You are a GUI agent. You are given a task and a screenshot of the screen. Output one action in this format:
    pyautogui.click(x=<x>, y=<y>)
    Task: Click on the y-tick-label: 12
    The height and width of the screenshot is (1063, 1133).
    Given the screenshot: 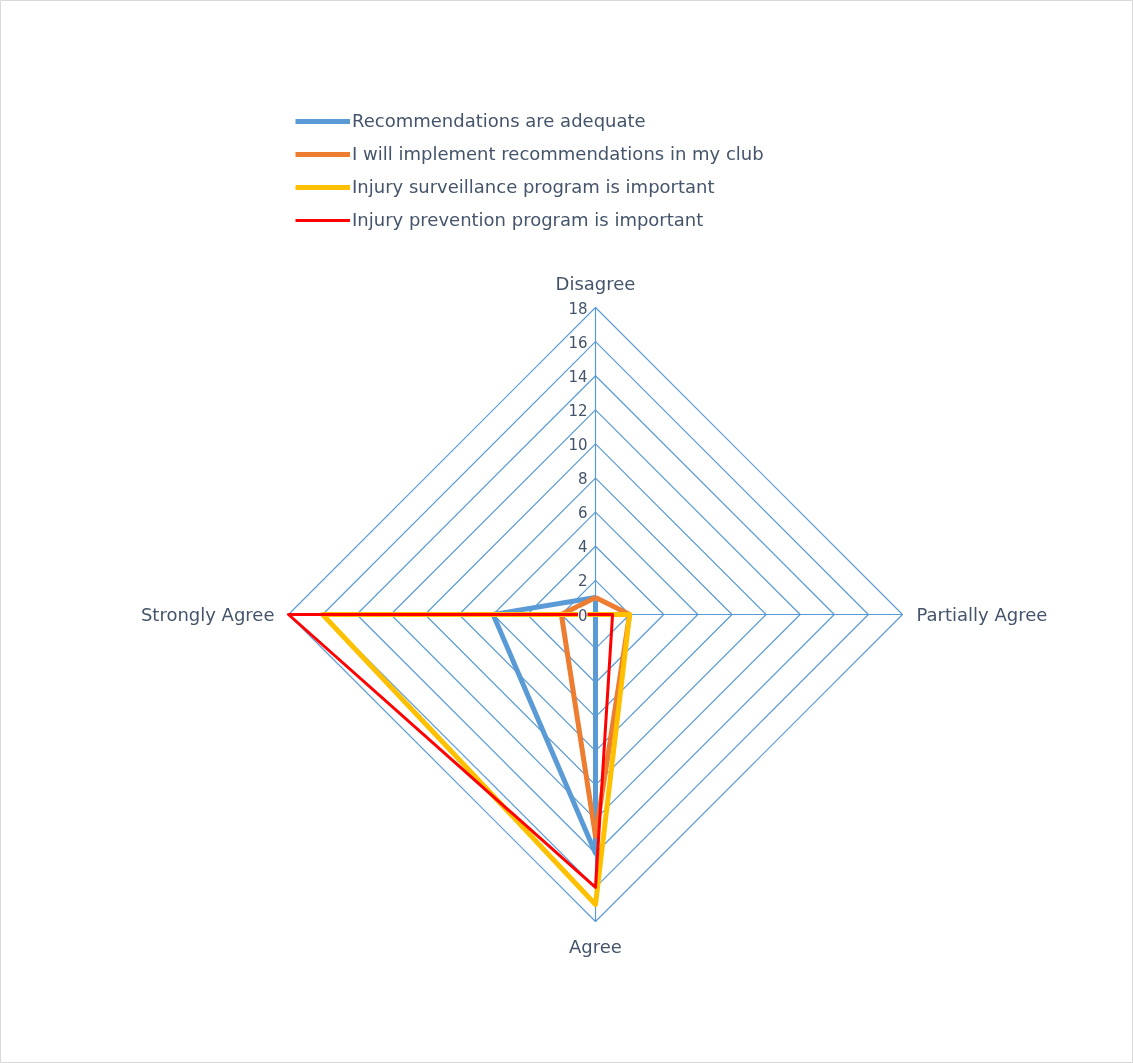 What is the action you would take?
    pyautogui.click(x=578, y=410)
    